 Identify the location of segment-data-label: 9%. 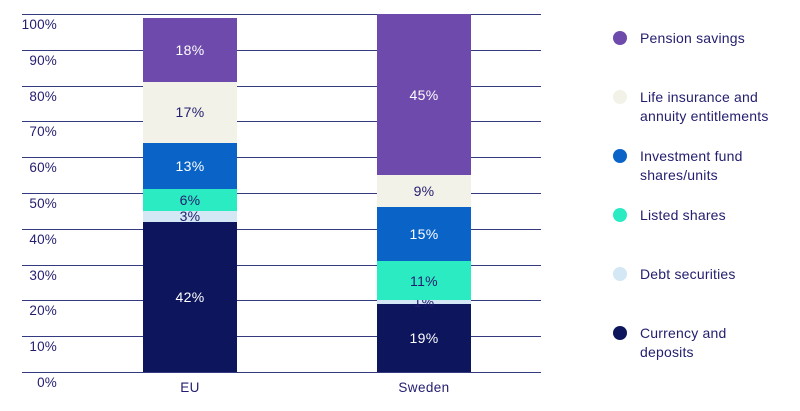
(424, 191).